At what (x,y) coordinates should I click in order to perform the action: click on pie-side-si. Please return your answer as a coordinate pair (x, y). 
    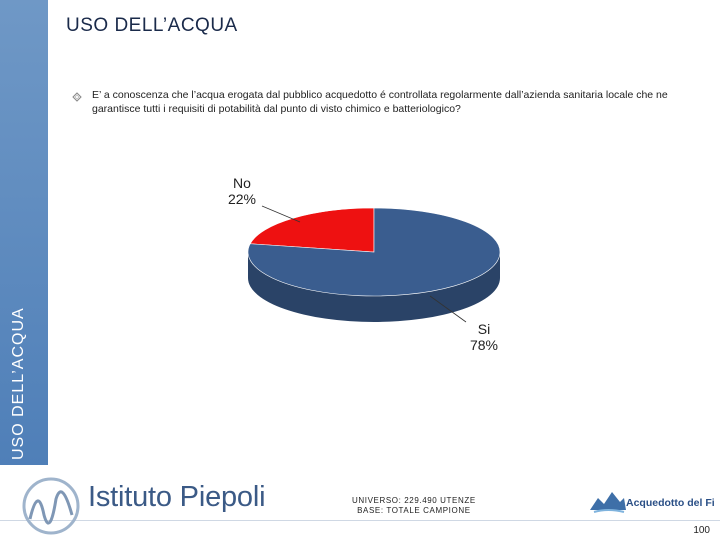
    Looking at the image, I should click on (374, 287).